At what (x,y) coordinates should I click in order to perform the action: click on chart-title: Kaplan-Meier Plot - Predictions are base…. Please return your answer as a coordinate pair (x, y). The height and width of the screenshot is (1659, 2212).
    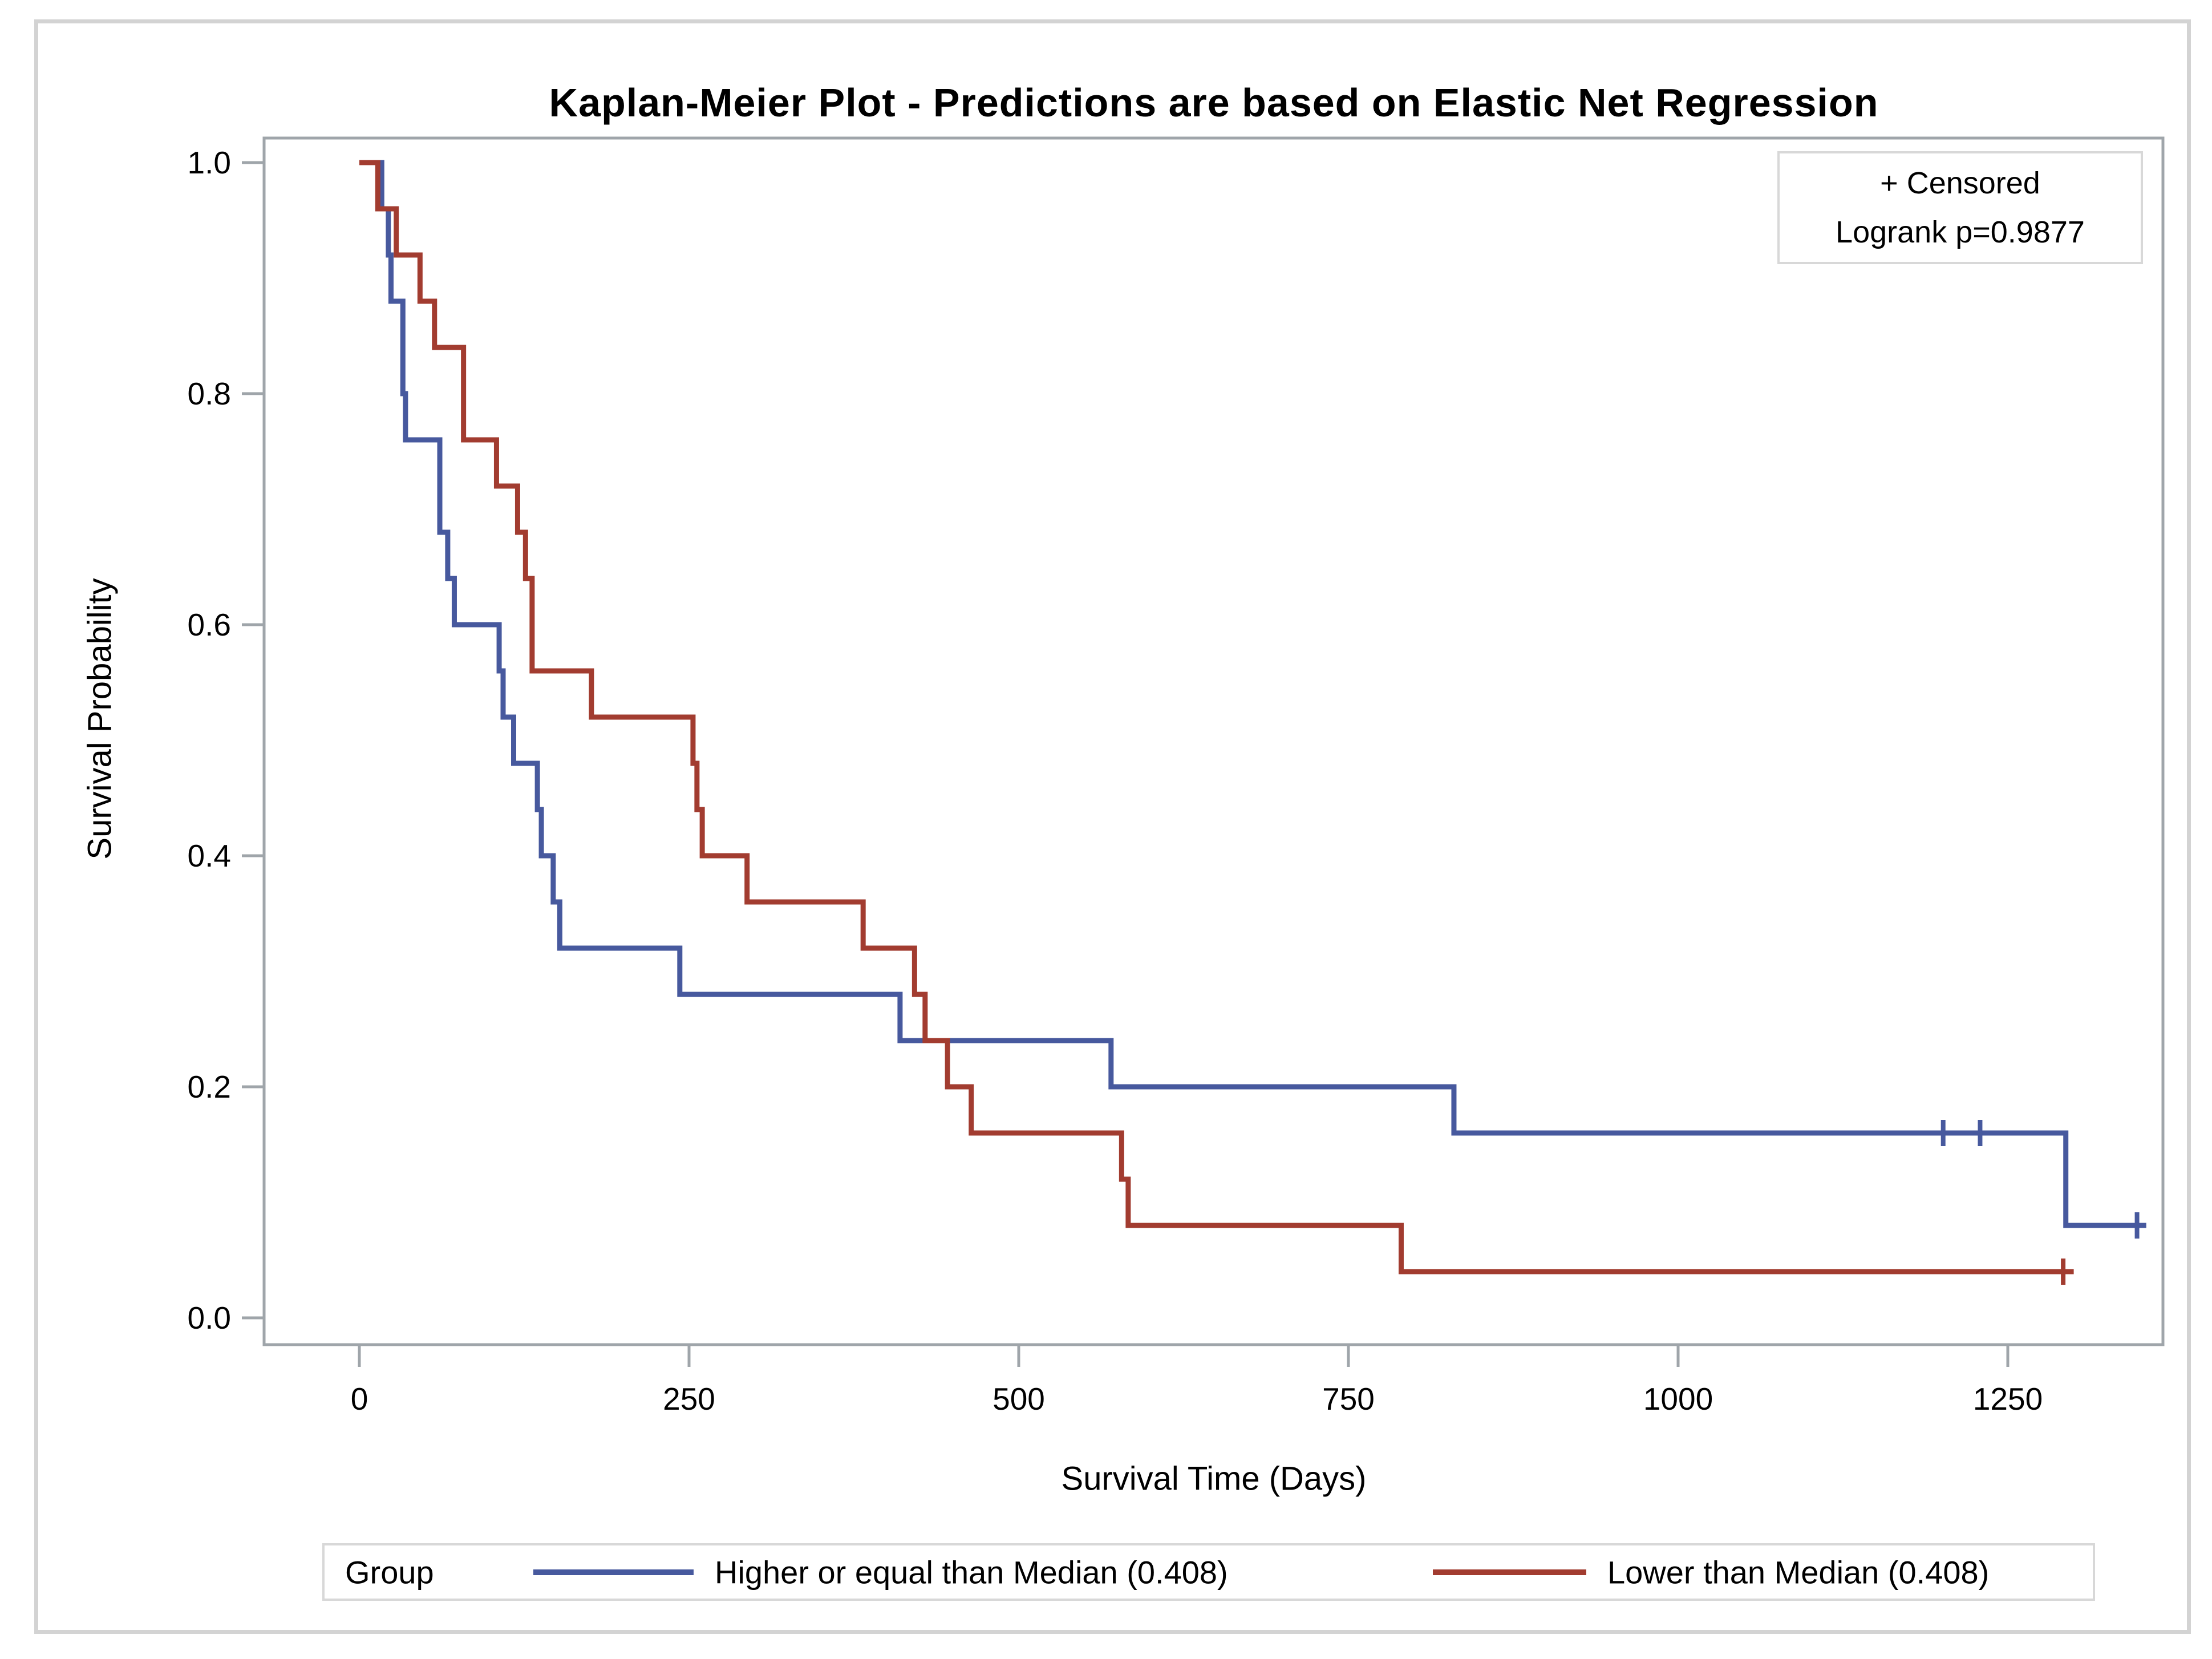
    Looking at the image, I should click on (1214, 102).